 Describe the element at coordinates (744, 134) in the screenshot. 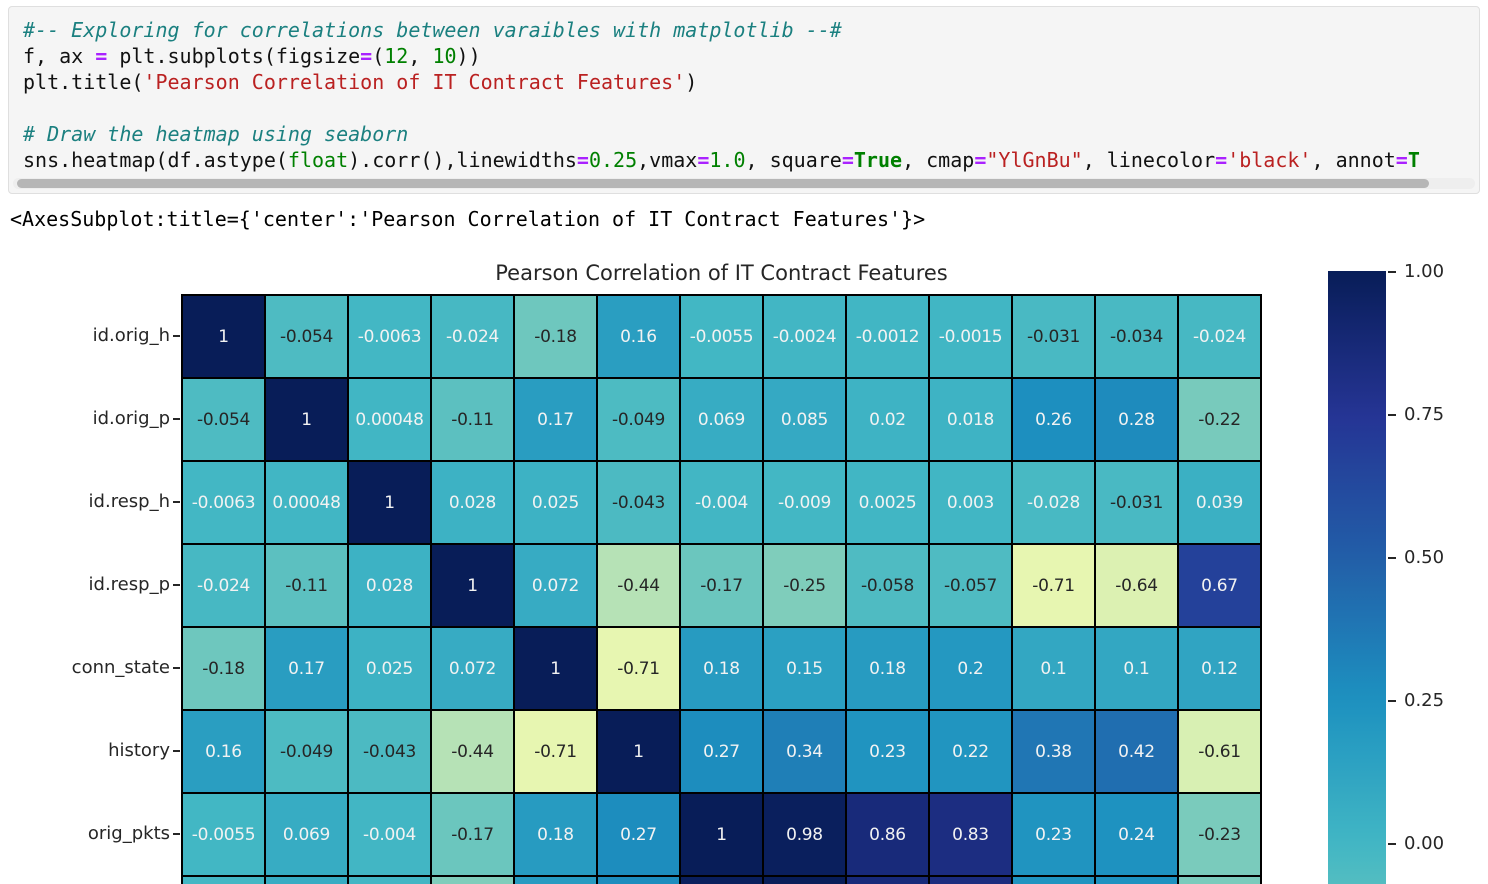

I see `code-line: # Draw the heatmap using seaborn` at that location.